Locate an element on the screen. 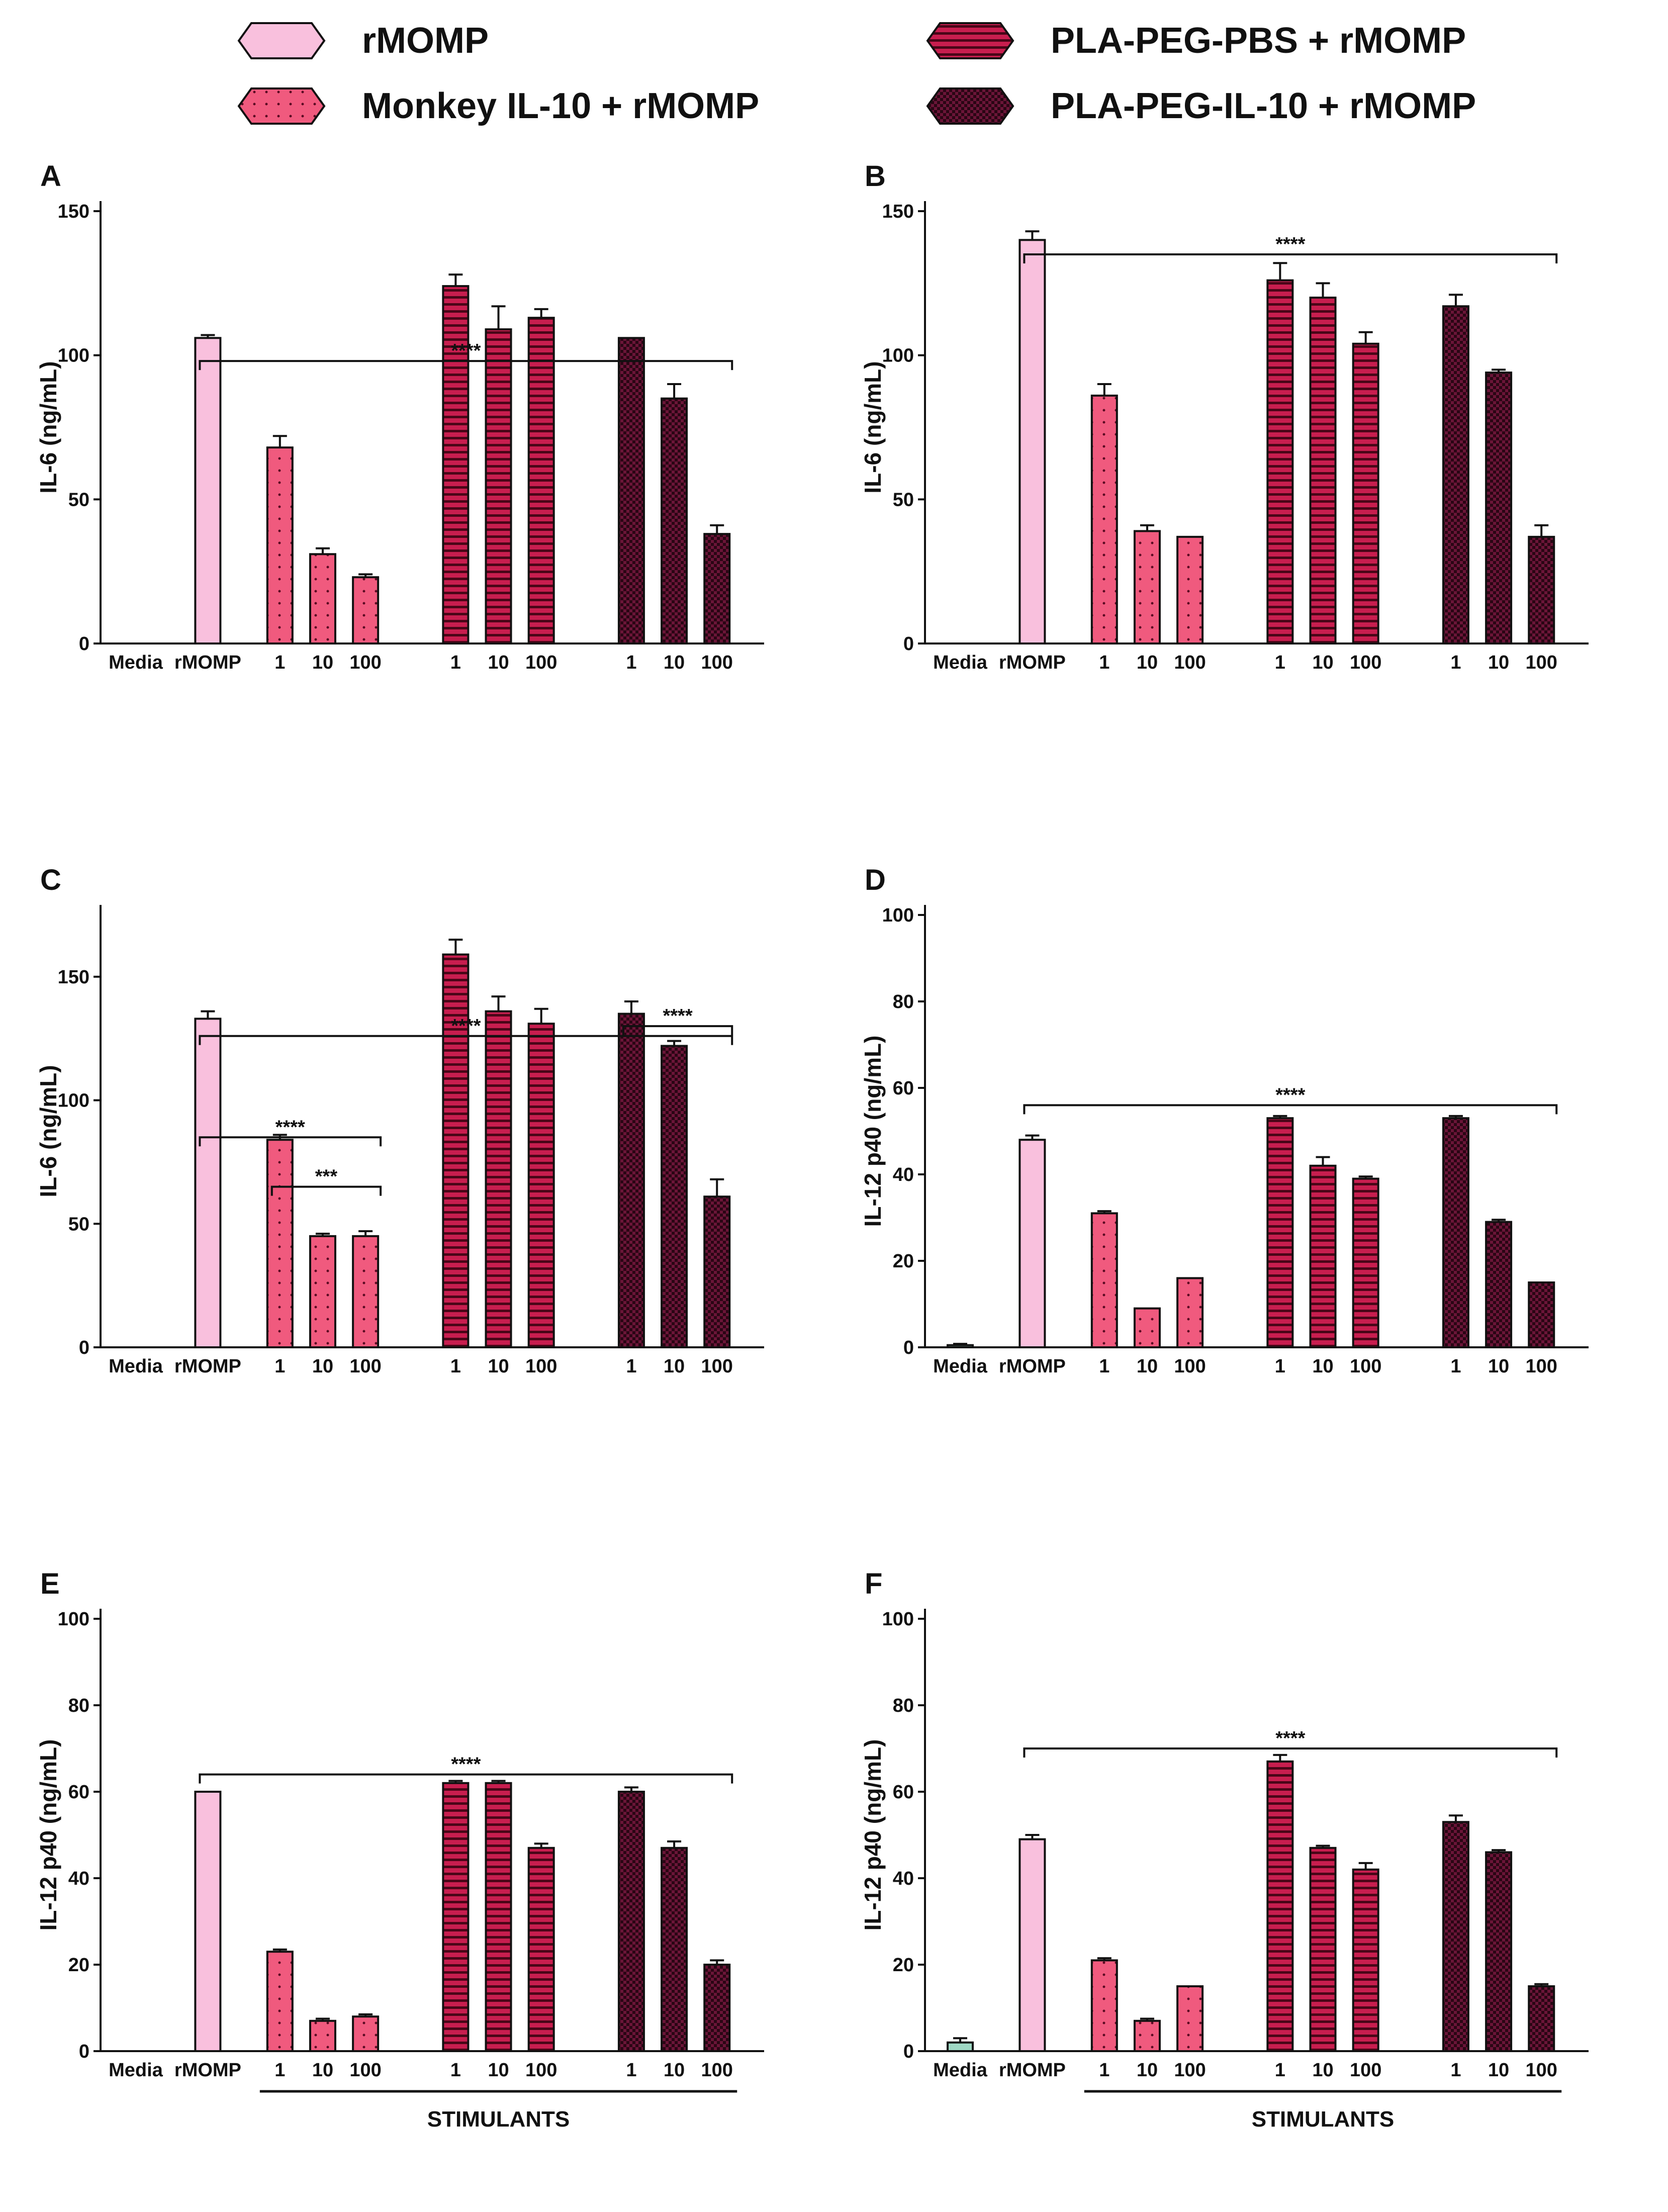 The image size is (1668, 2212). legend-item-plapbs: PLA-PEG-PBS + rMOMP is located at coordinates (1195, 40).